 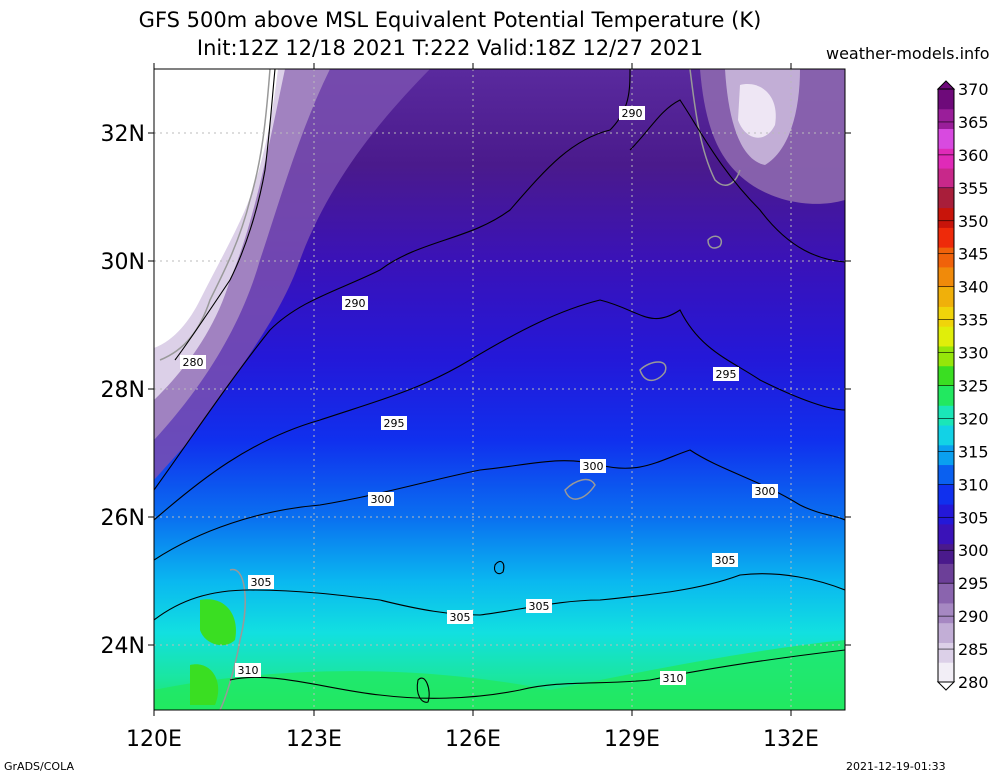 What do you see at coordinates (653, 371) in the screenshot?
I see `okinawa-island` at bounding box center [653, 371].